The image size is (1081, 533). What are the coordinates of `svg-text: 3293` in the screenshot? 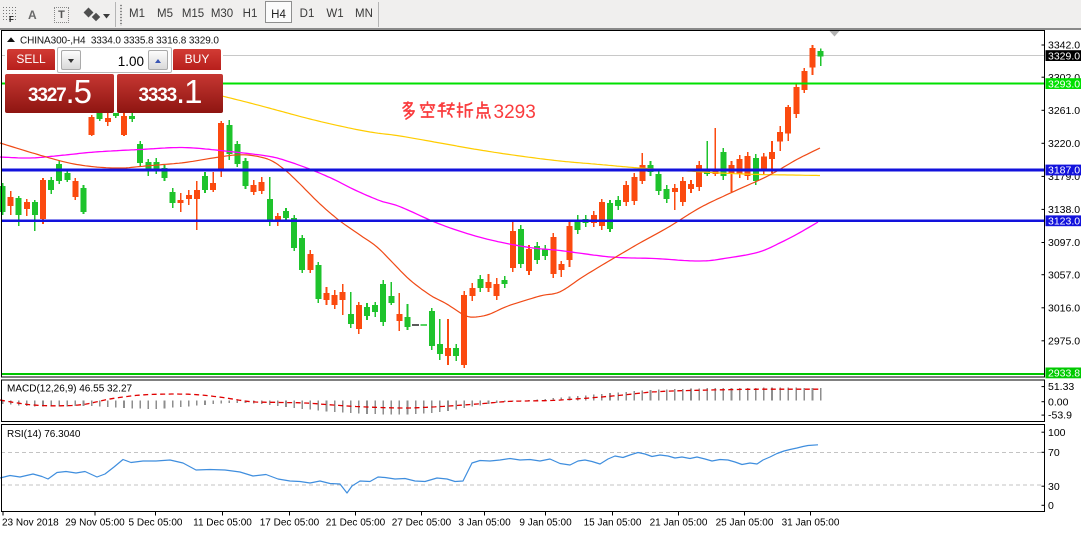 It's located at (515, 112).